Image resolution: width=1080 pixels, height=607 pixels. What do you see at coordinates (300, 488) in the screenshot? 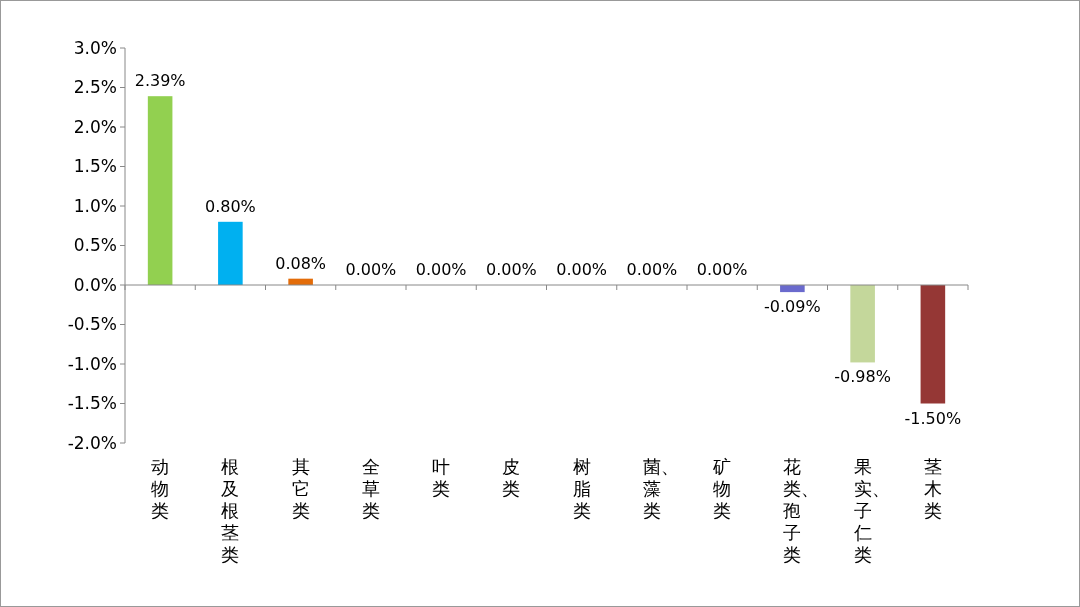
I see `x-tick-label: 其它类` at bounding box center [300, 488].